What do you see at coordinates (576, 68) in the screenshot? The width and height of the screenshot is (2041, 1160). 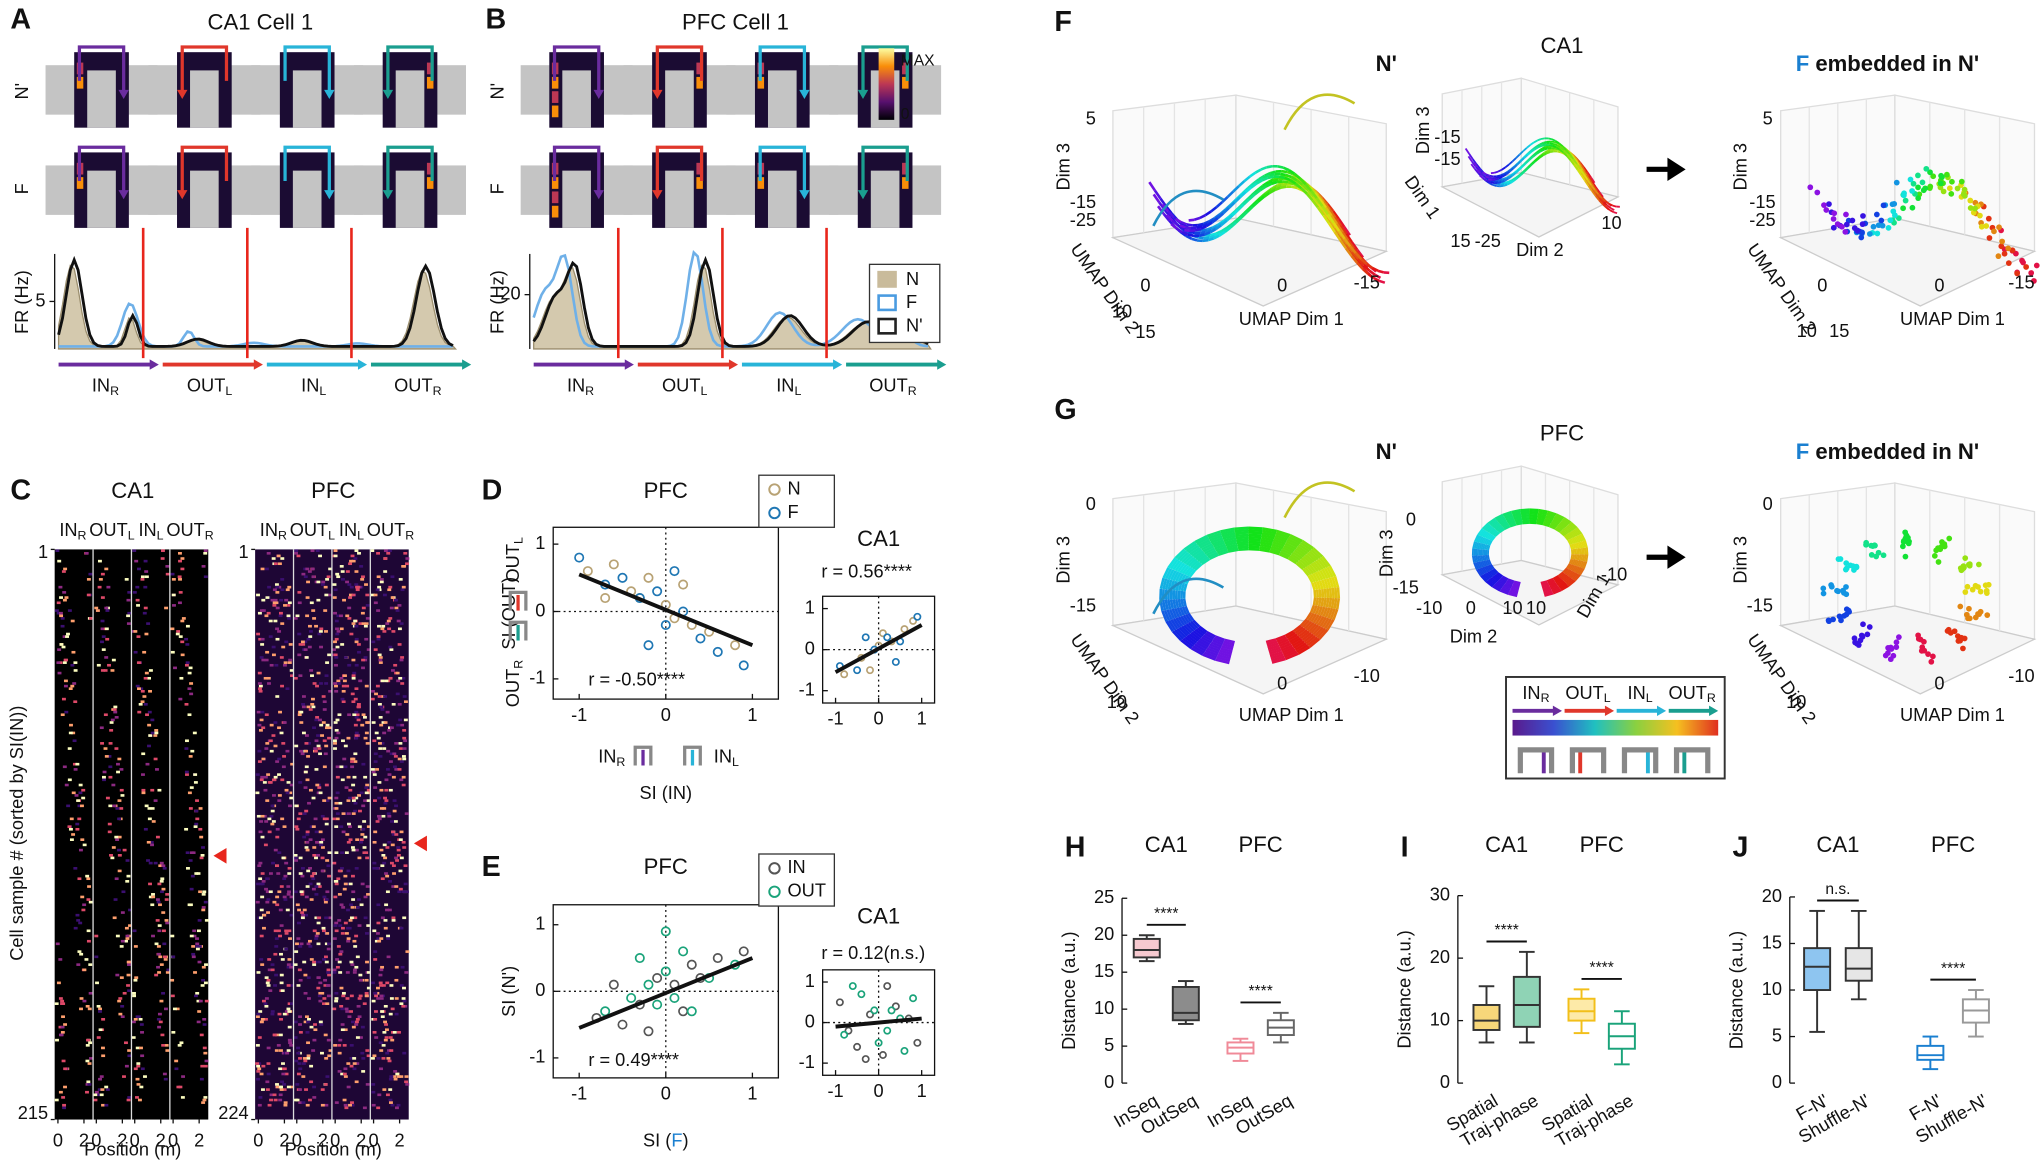 I see `trajectory-arrow` at bounding box center [576, 68].